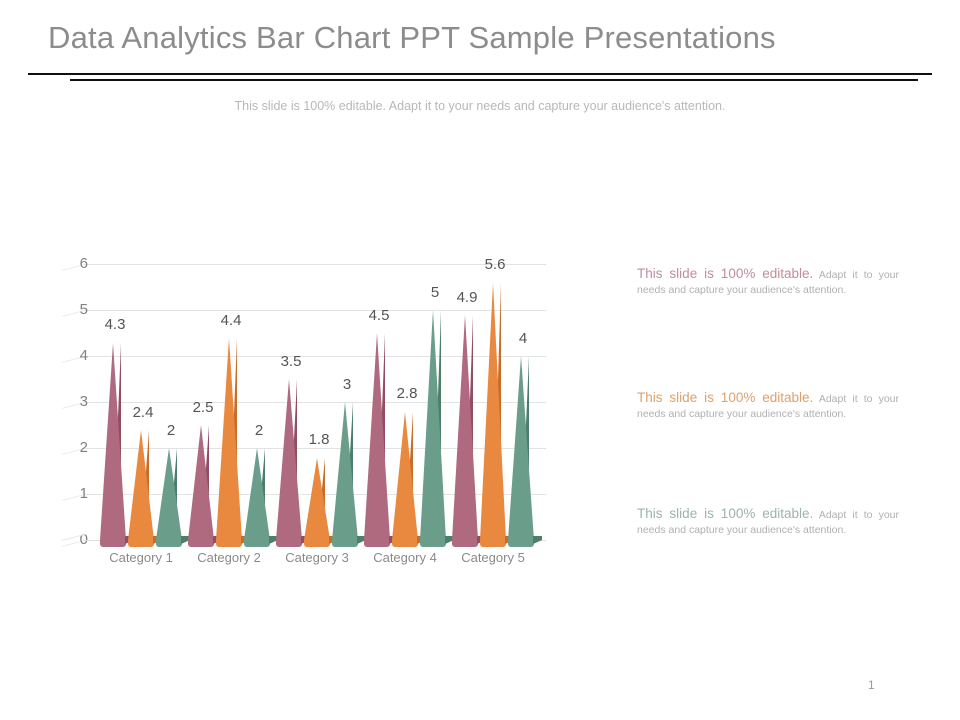 This screenshot has width=960, height=720. What do you see at coordinates (379, 315) in the screenshot?
I see `chart-data-label: 4.5` at bounding box center [379, 315].